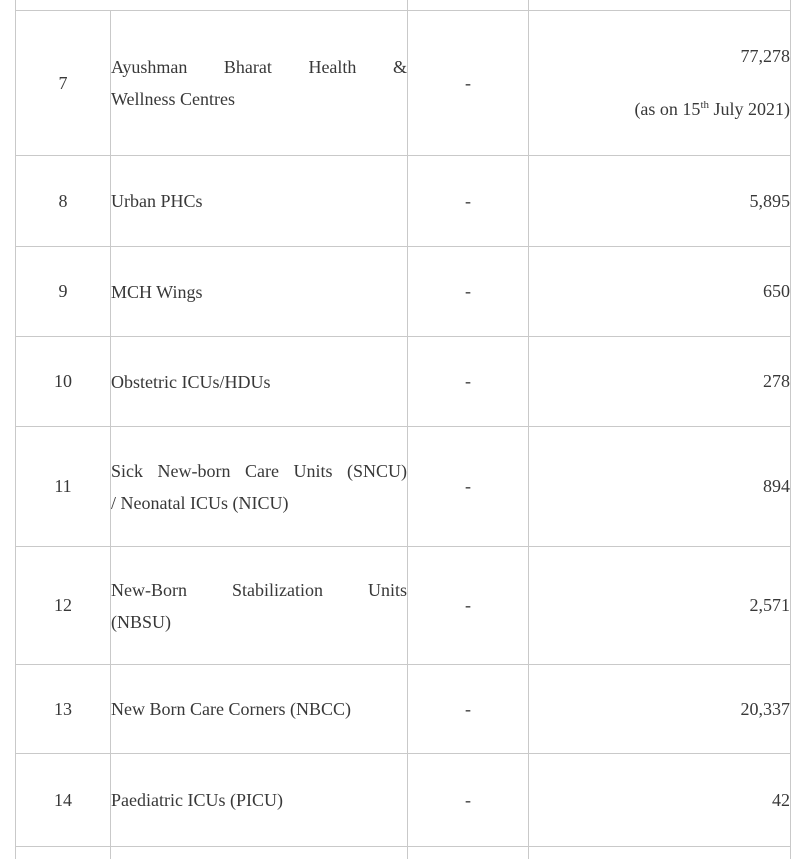 The height and width of the screenshot is (859, 805). I want to click on table-row: 9 MCH Wings - 650, so click(403, 291).